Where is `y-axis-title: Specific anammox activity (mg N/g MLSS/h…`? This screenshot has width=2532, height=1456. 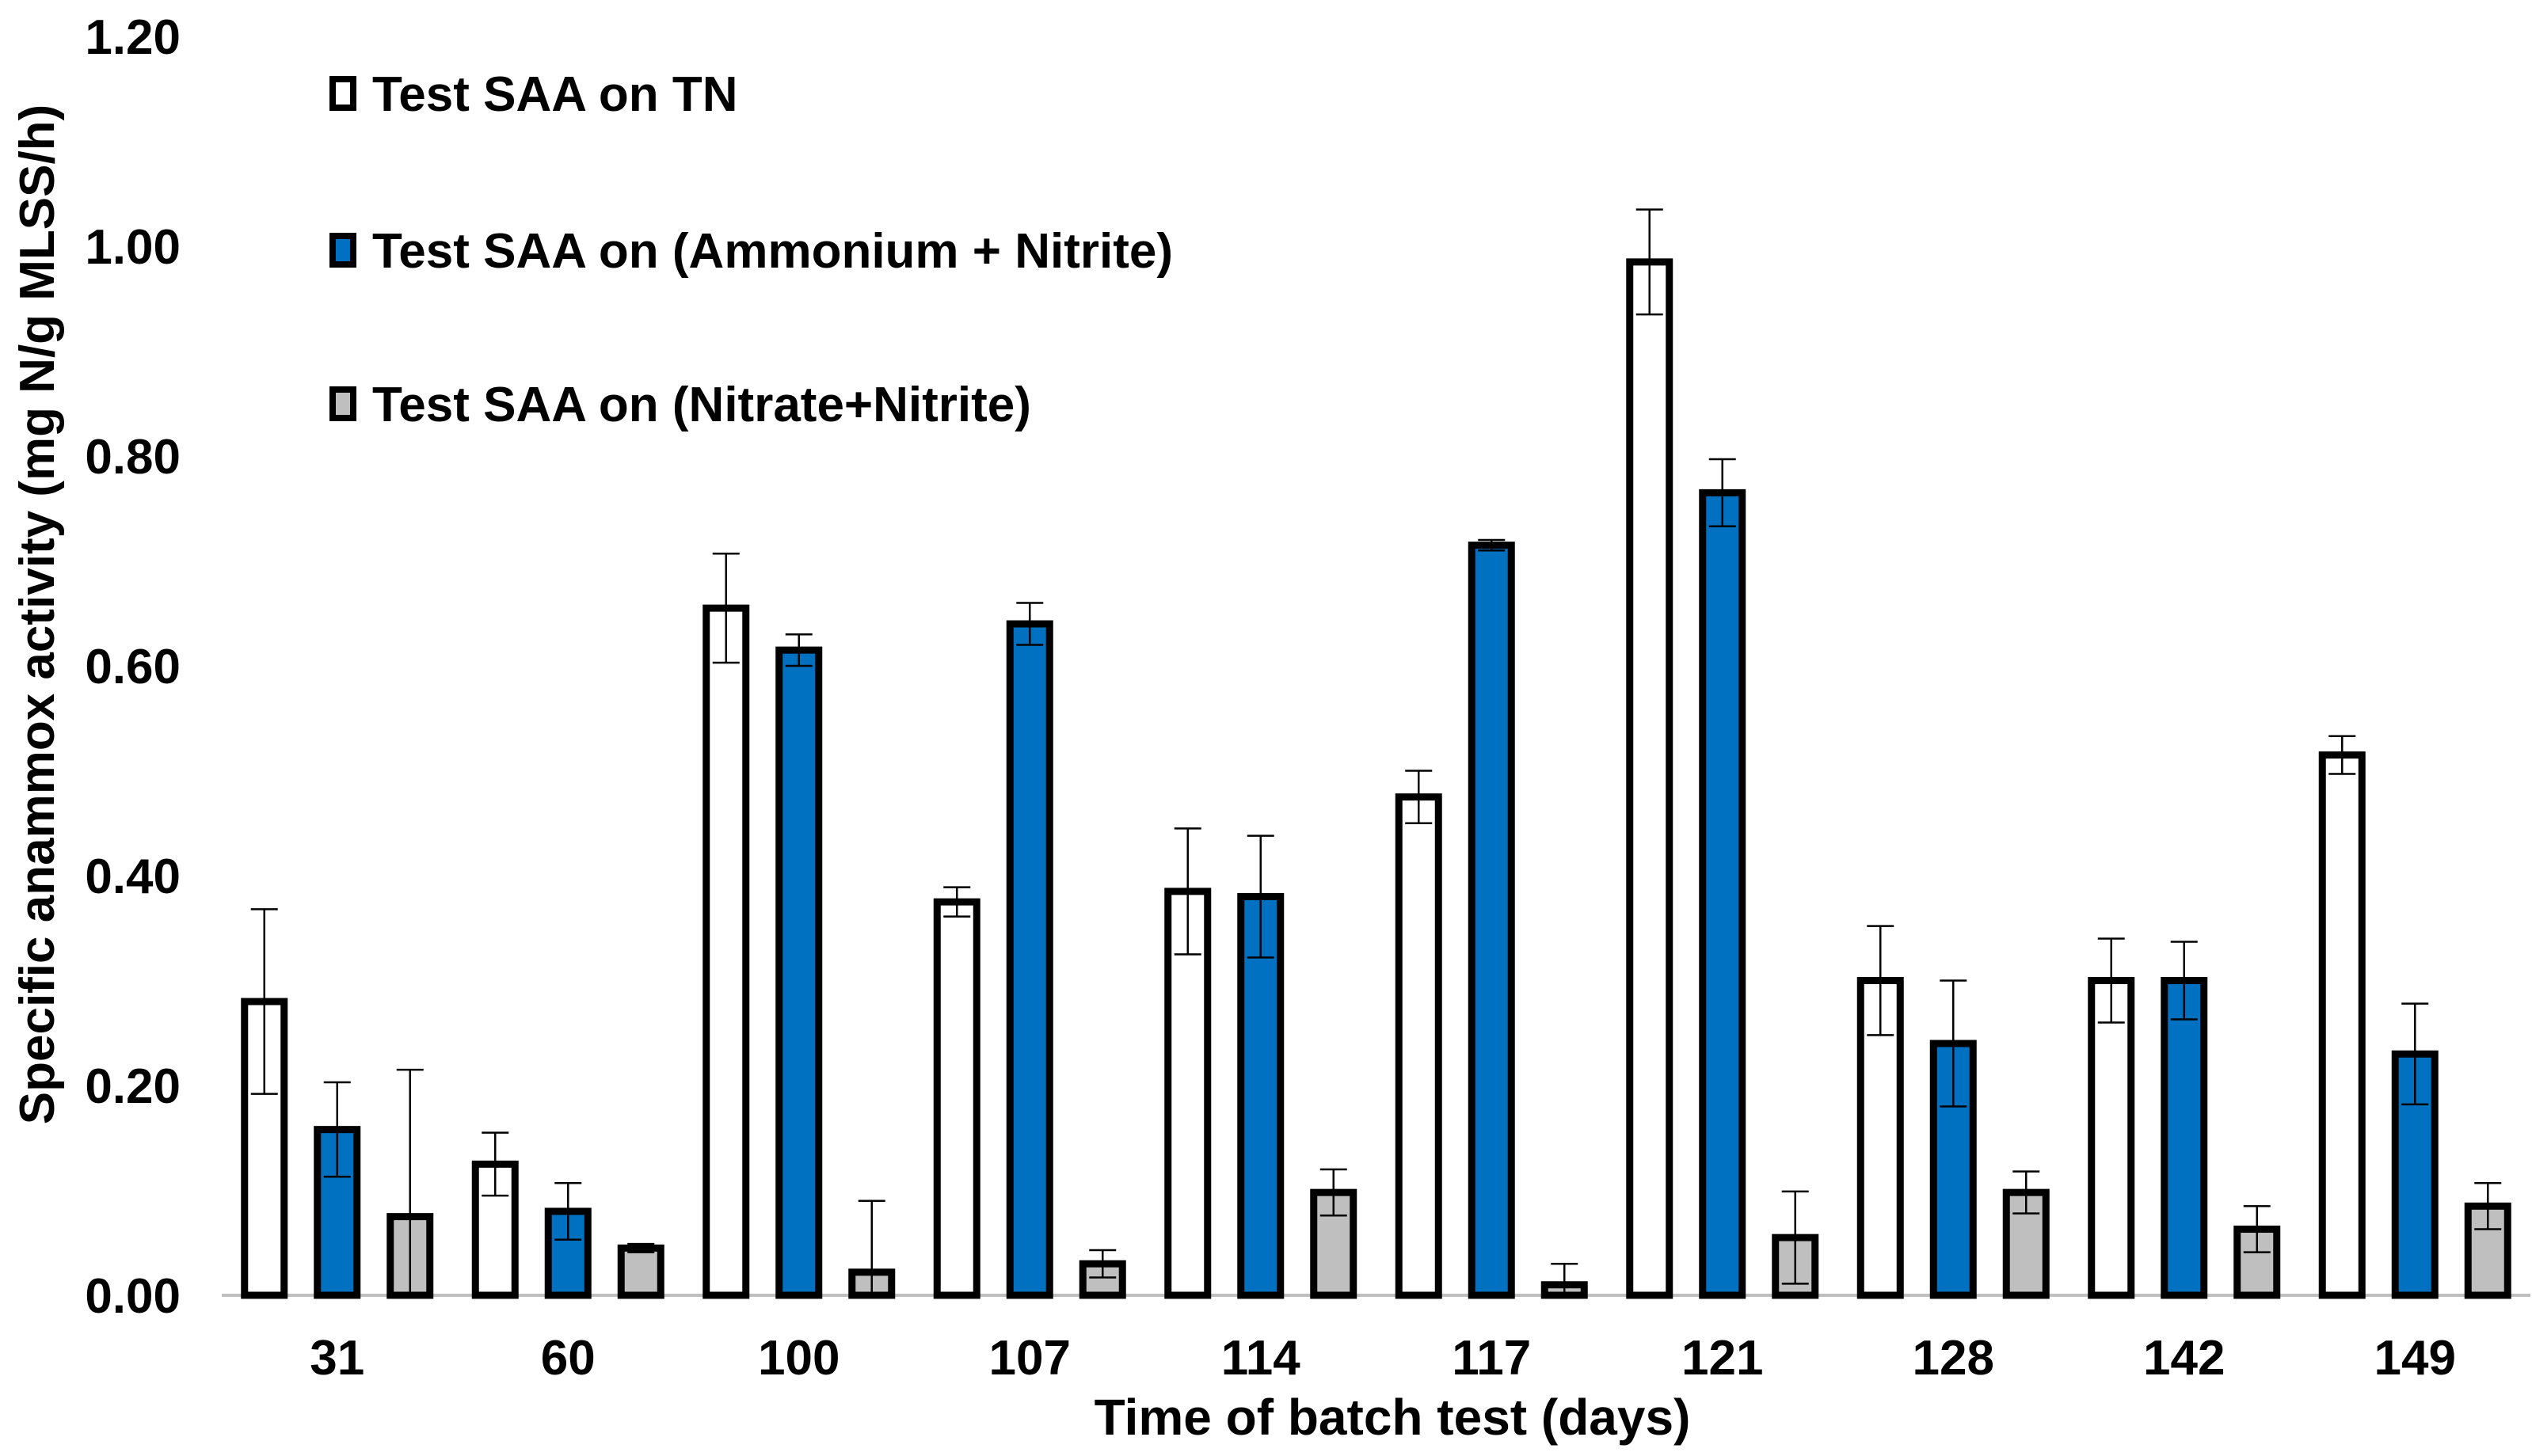
y-axis-title: Specific anammox activity (mg N/g MLSS/h… is located at coordinates (37, 615).